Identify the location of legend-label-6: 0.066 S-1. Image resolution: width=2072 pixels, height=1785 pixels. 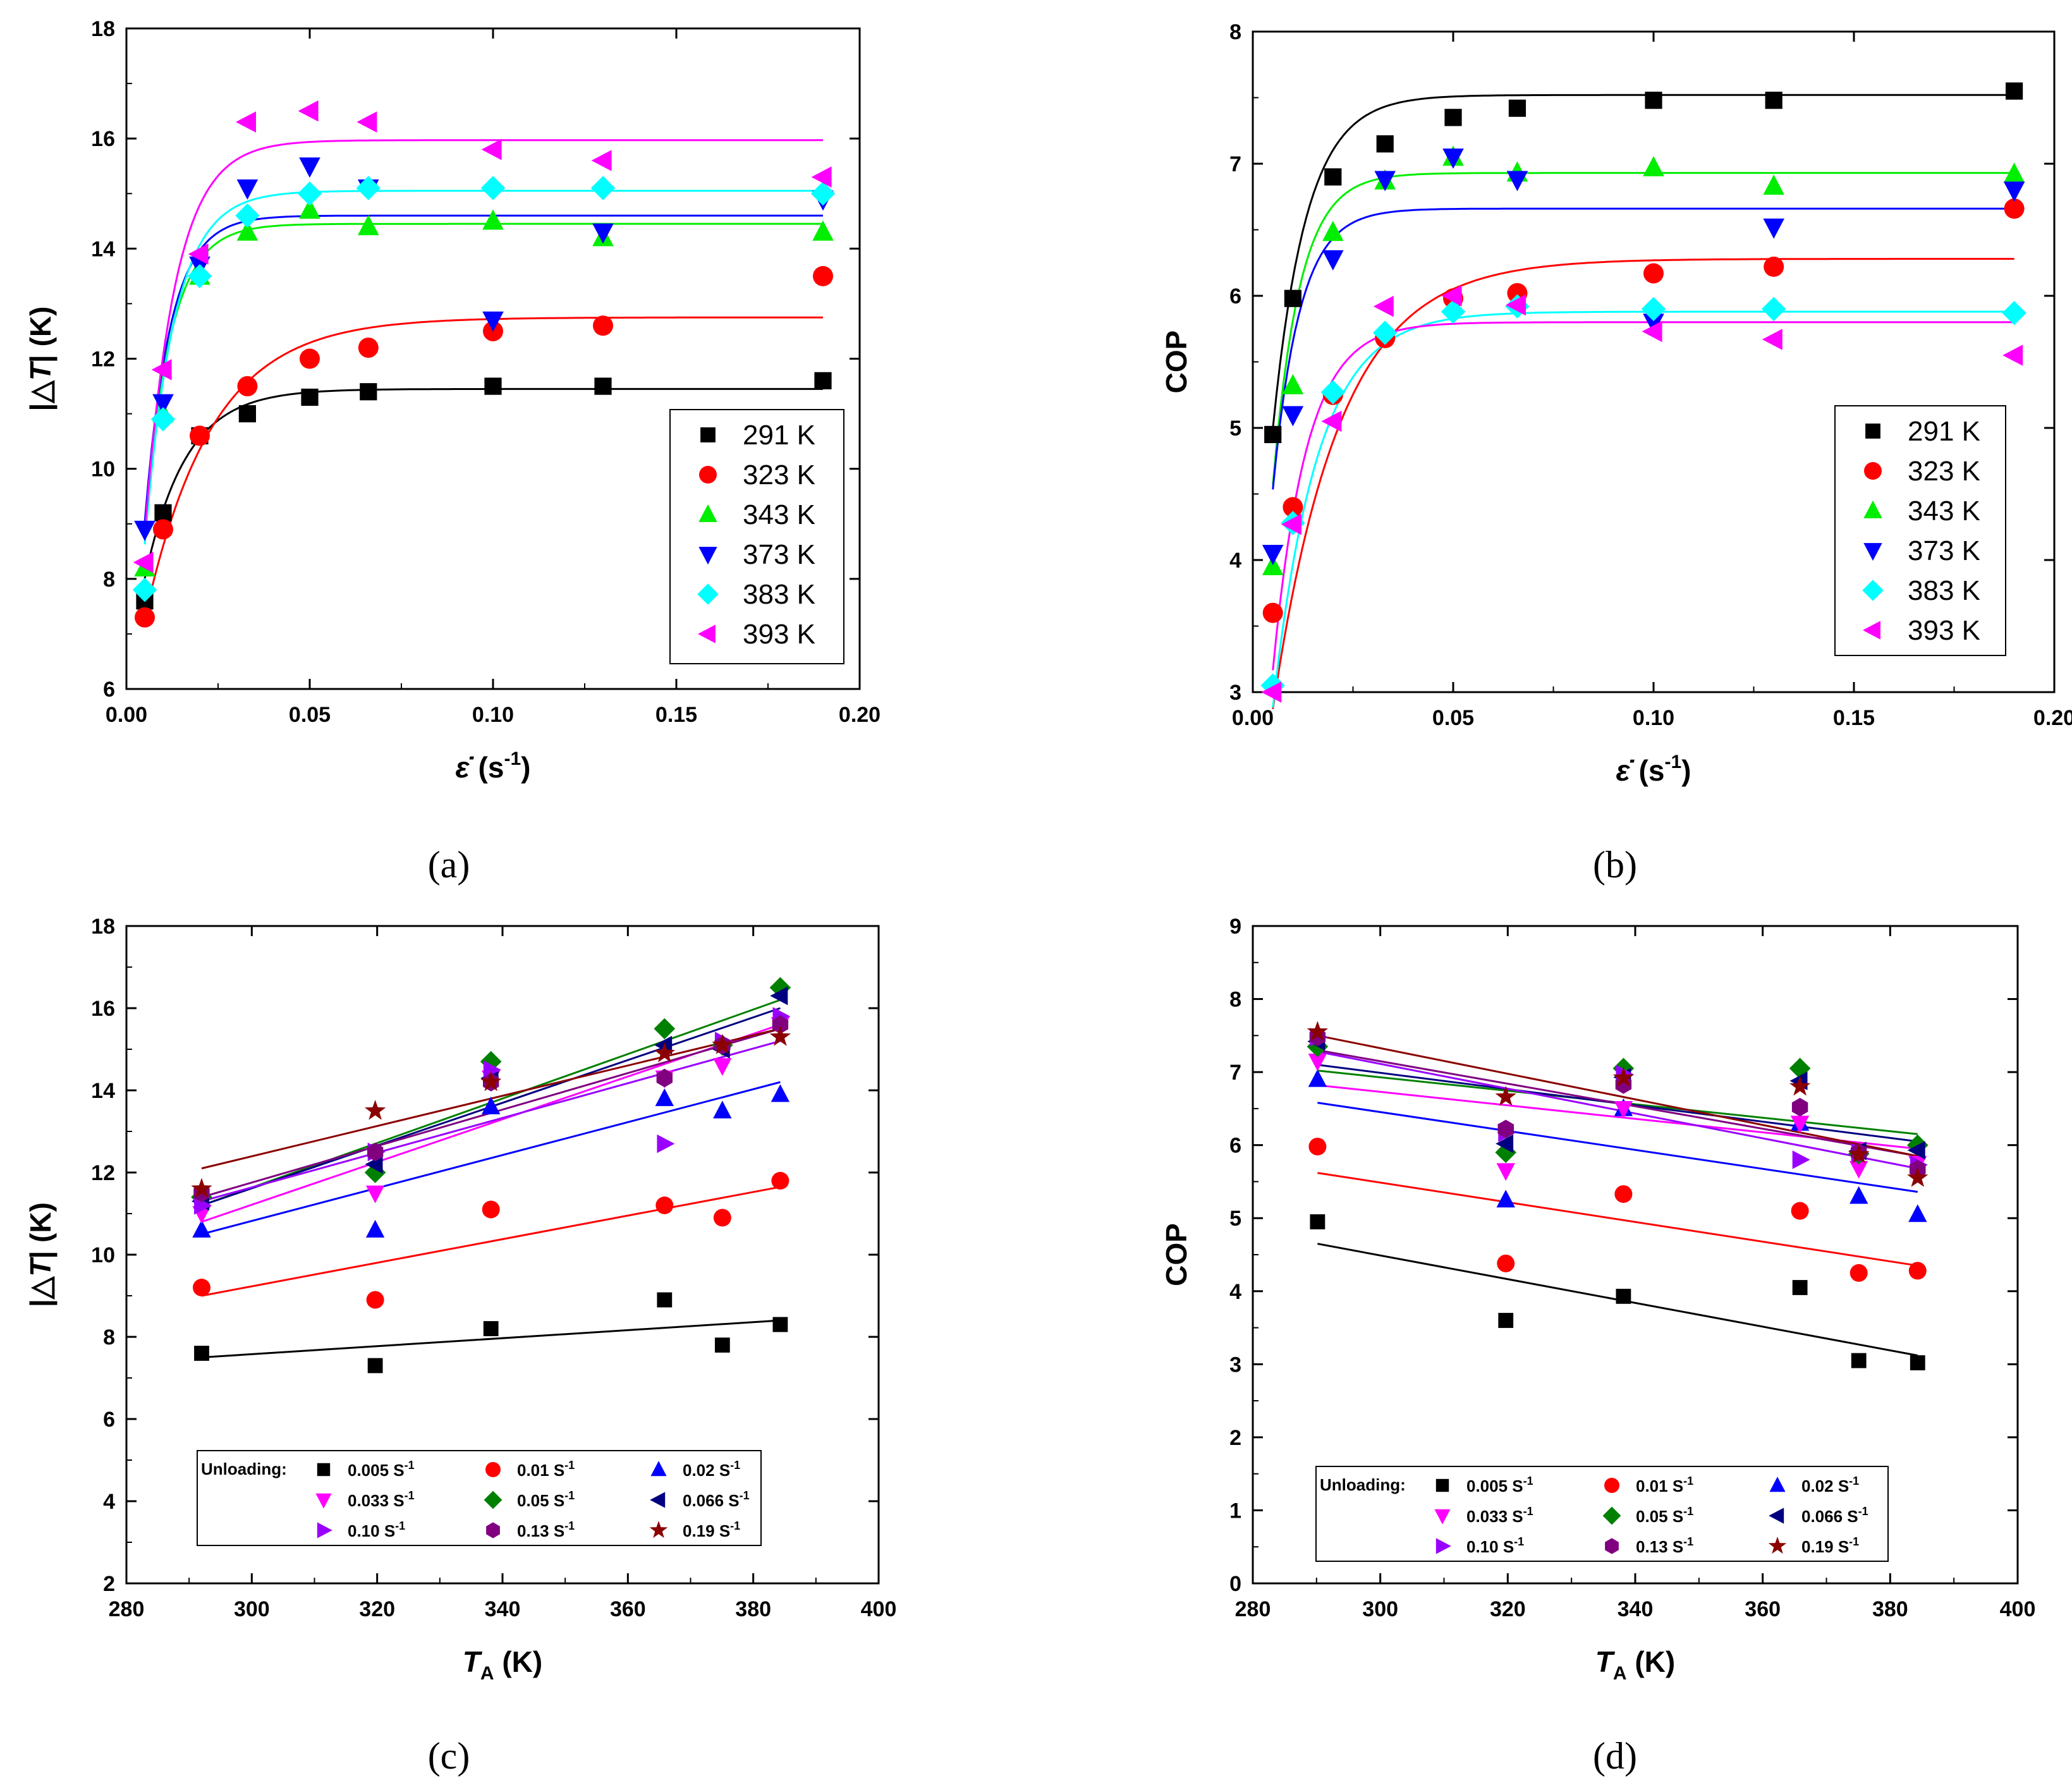
(1834, 1515).